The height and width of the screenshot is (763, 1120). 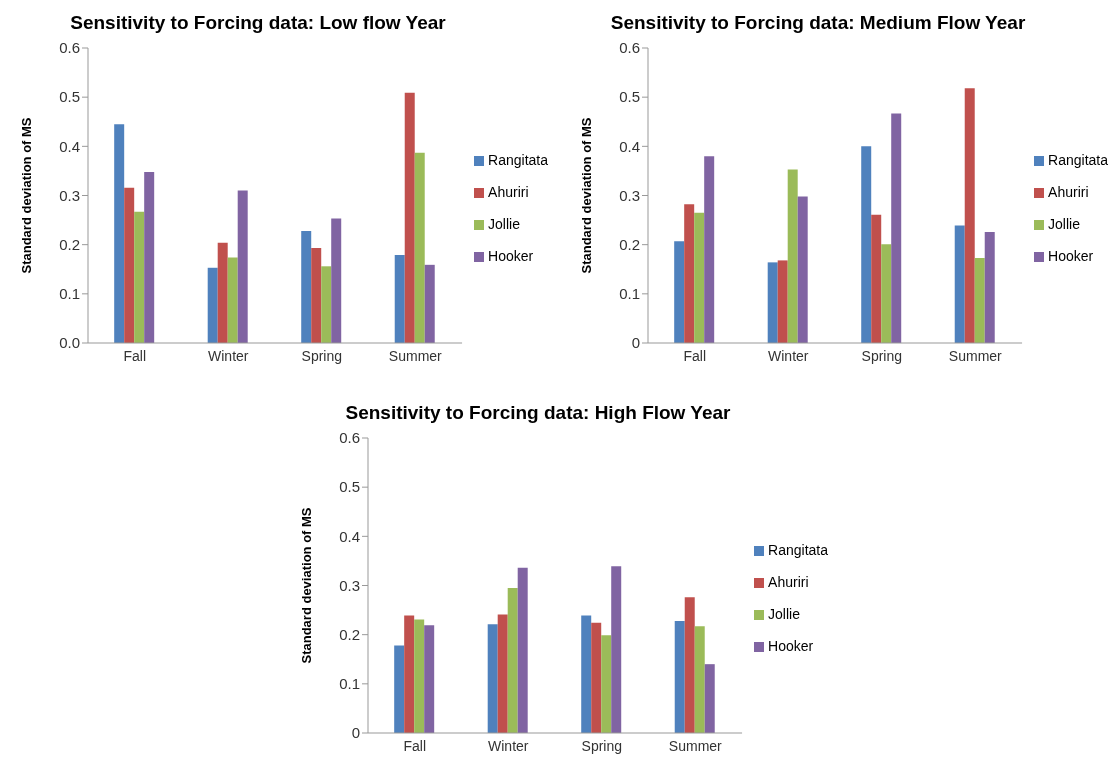 I want to click on chart-title: Sensitivity to Forcing data: Low flow Year, so click(x=258, y=23).